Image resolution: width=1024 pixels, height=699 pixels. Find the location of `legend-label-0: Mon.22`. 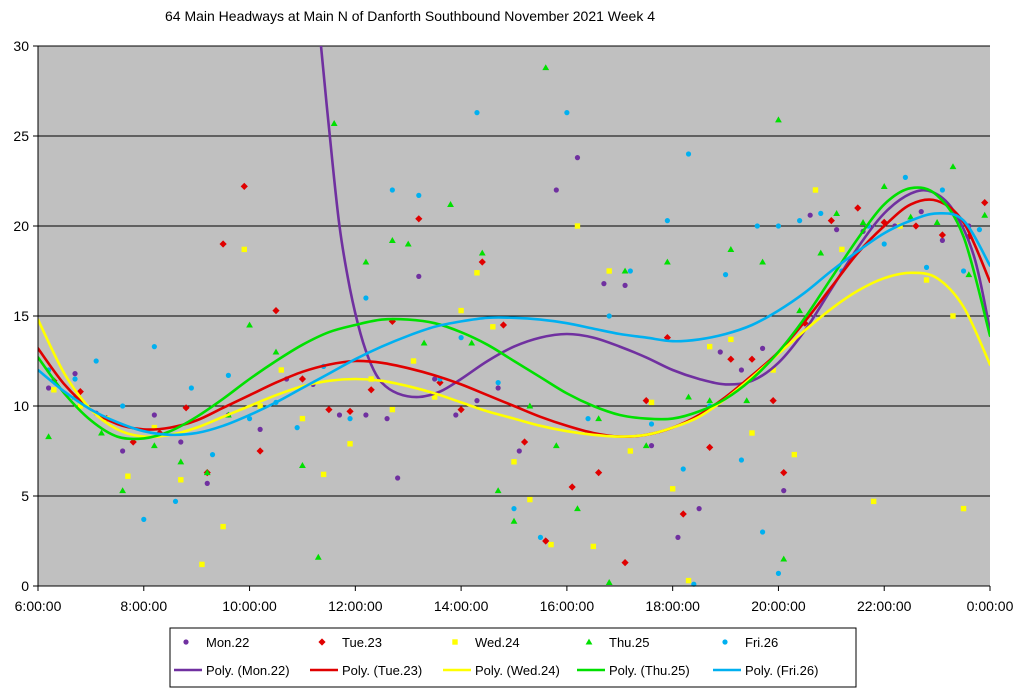

legend-label-0: Mon.22 is located at coordinates (227, 642).